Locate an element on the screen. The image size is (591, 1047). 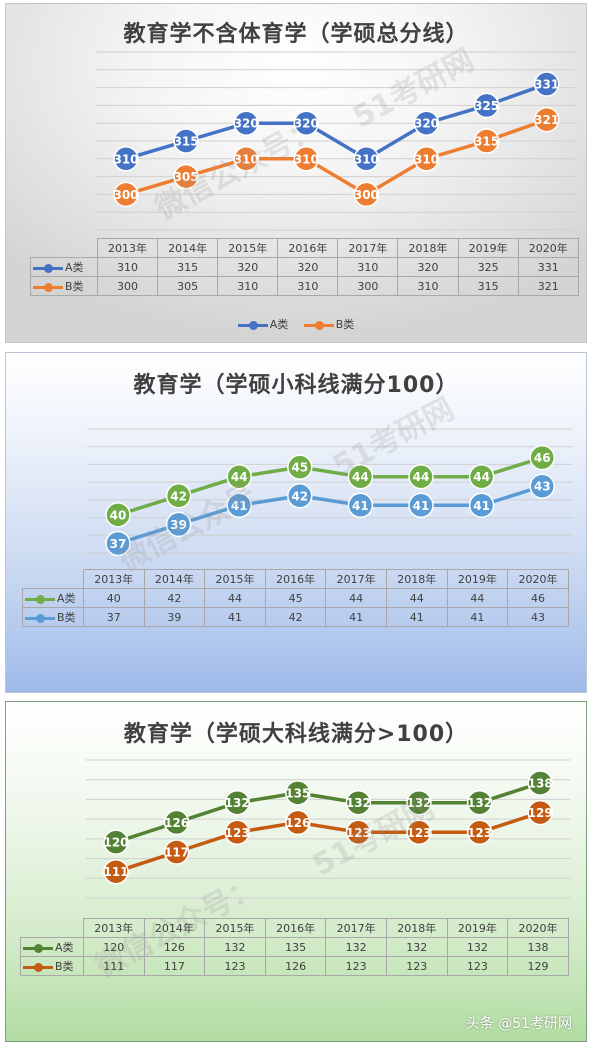
table-row: A类 310 315 320 320 310 320 325 331 is located at coordinates (304, 267).